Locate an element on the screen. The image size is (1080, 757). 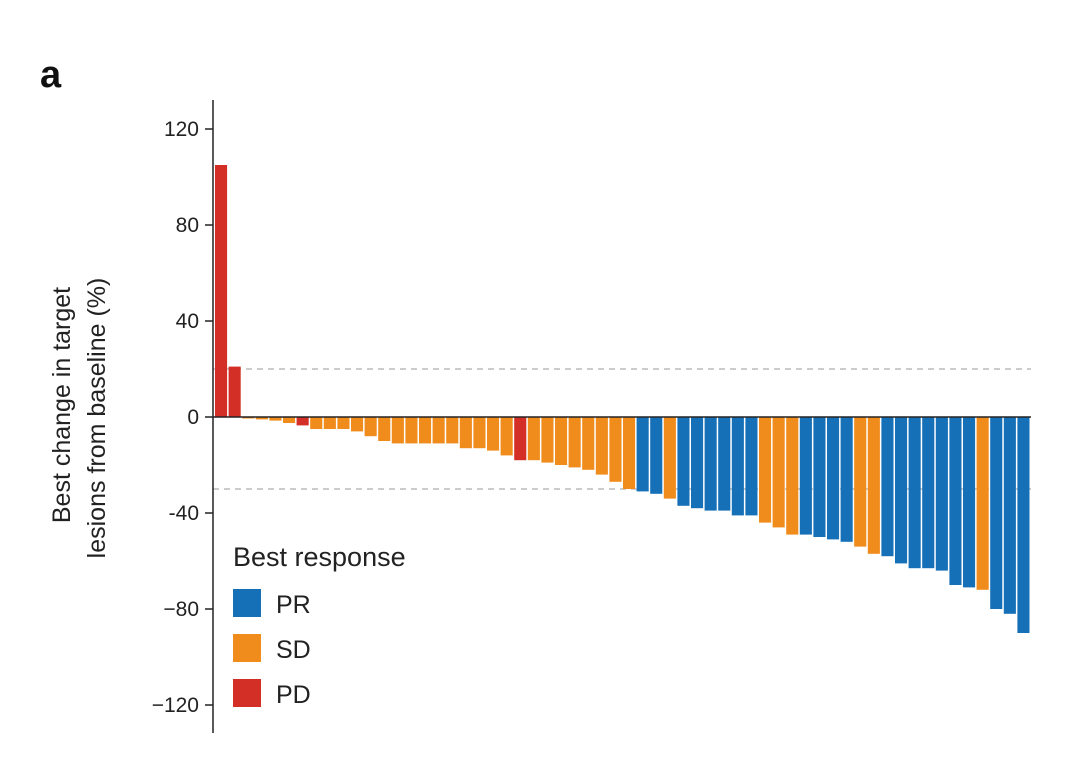
y-tick-label: 80 is located at coordinates (187, 225).